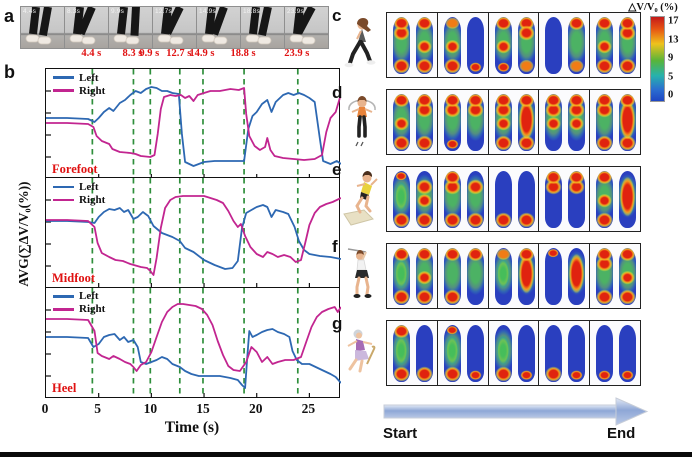  Describe the element at coordinates (346, 454) in the screenshot. I see `bottom-border` at that location.